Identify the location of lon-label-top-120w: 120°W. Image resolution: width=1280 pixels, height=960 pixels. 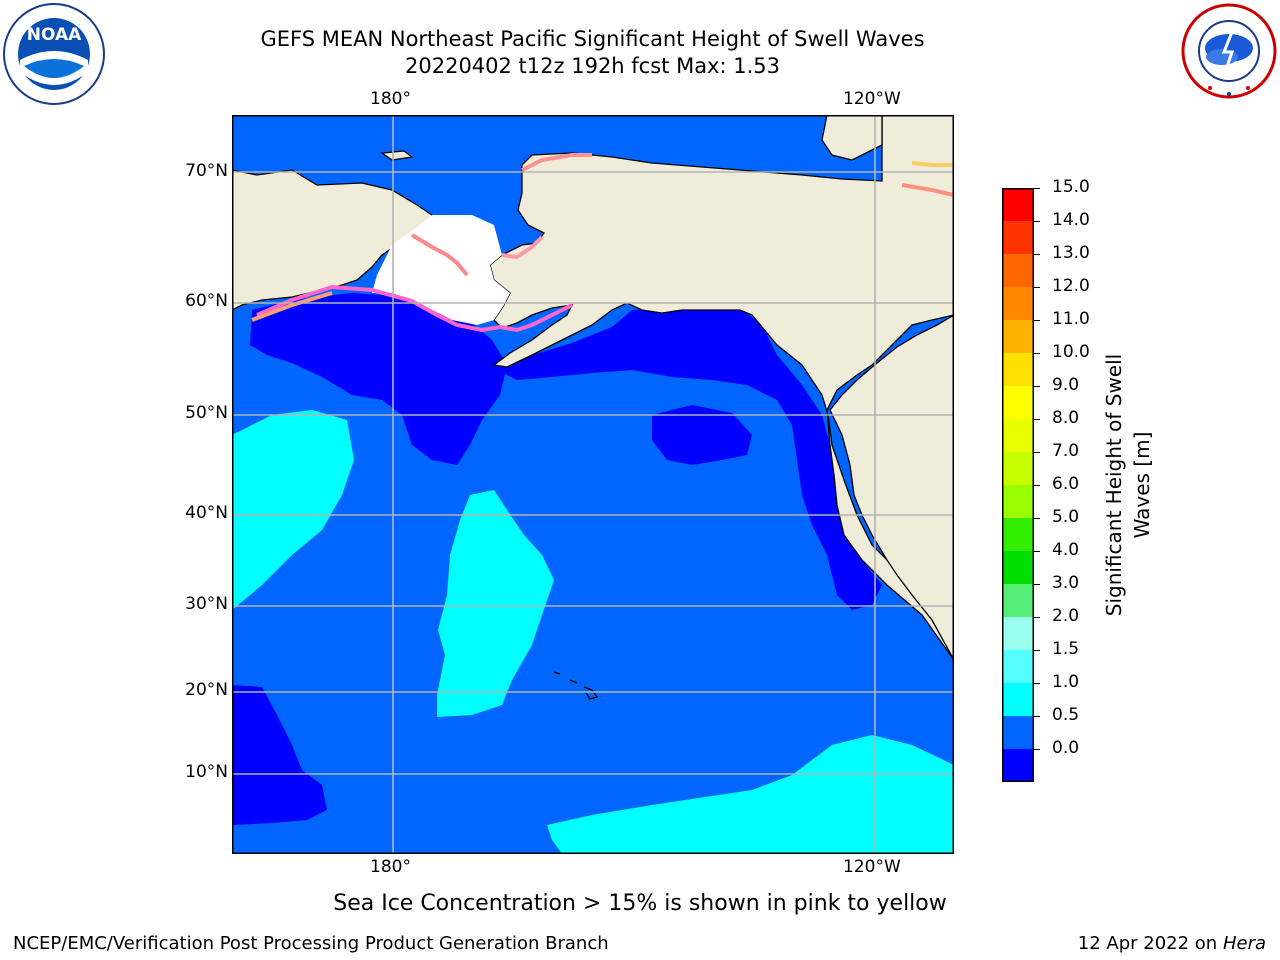
(872, 99).